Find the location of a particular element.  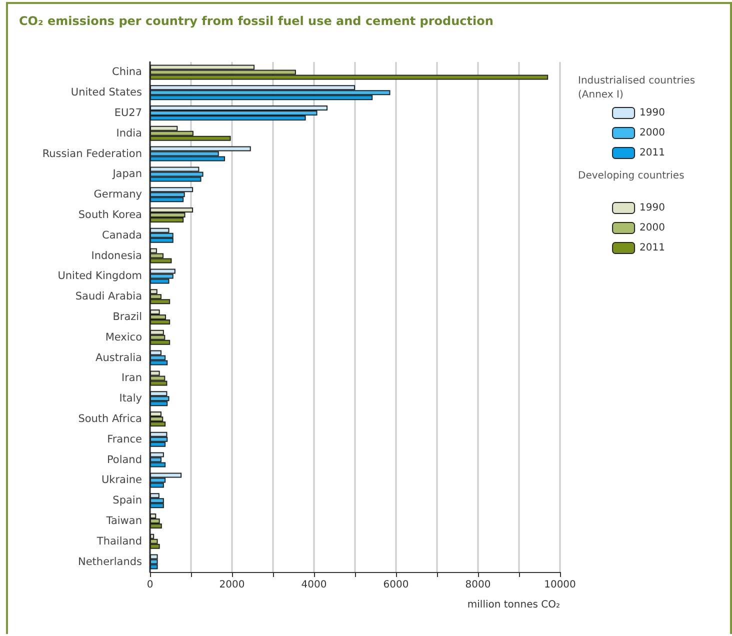

y-tick-label: India is located at coordinates (129, 133).